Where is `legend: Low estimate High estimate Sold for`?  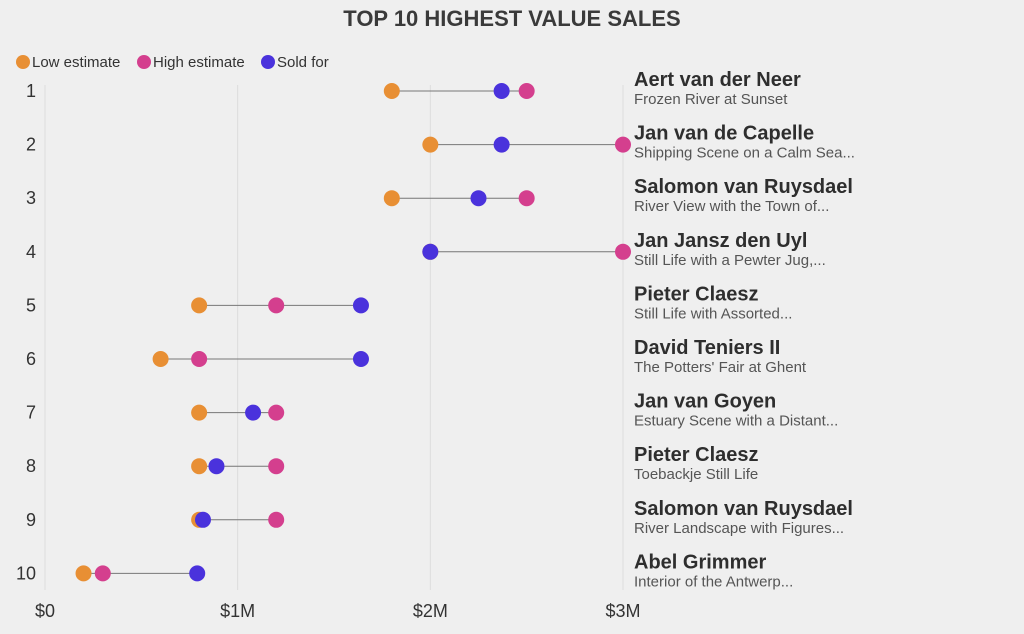 legend: Low estimate High estimate Sold for is located at coordinates (172, 62).